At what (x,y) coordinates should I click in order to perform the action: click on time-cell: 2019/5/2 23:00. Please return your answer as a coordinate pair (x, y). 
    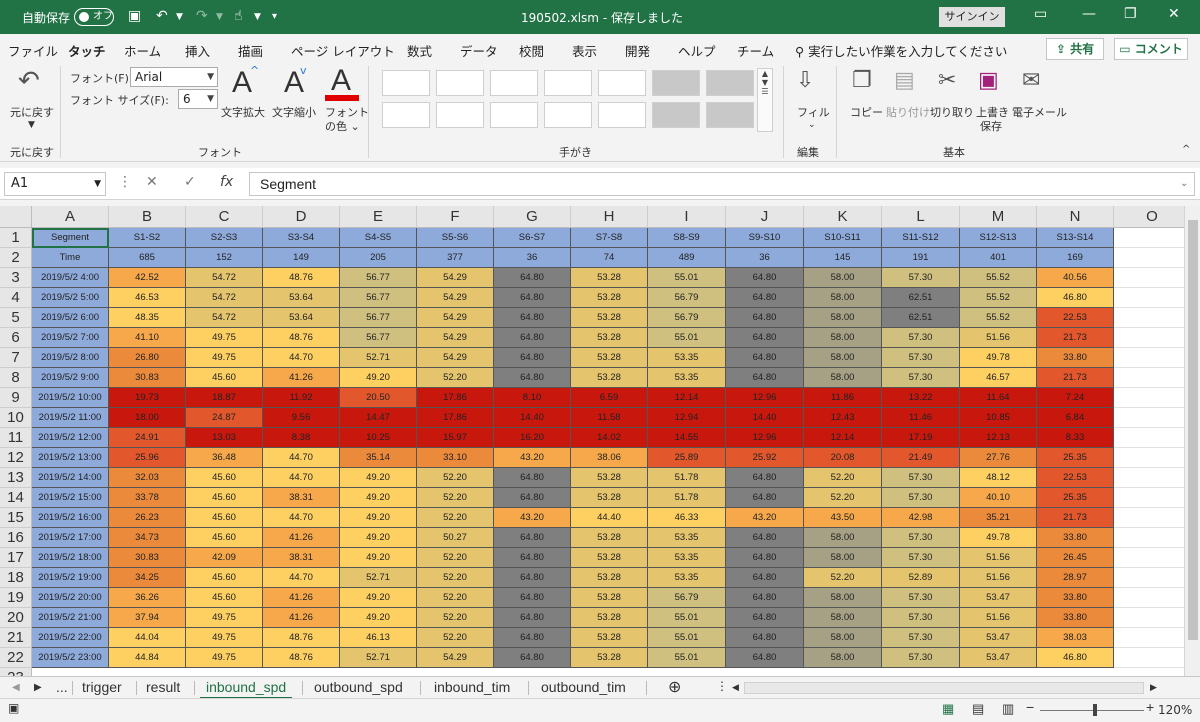
    Looking at the image, I should click on (70, 658).